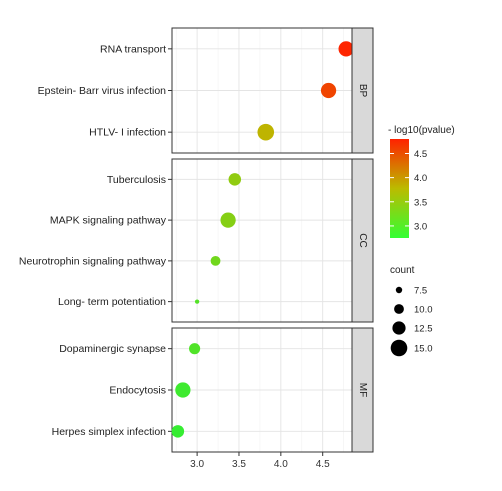 The image size is (502, 491). I want to click on y-tick-label: HTLV- I infection, so click(127, 133).